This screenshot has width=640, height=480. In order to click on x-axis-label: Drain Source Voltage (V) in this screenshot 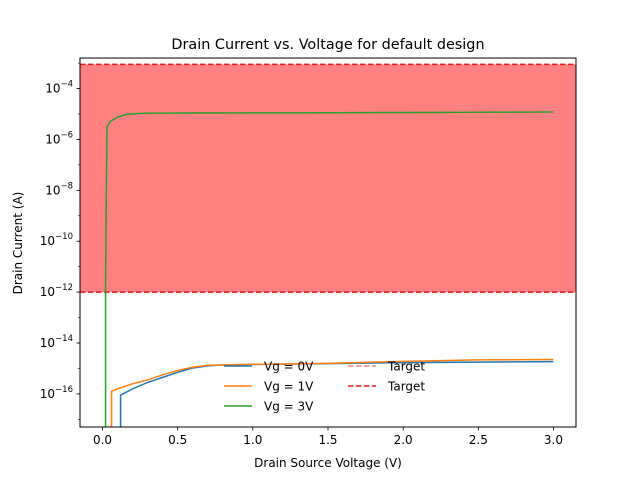, I will do `click(328, 463)`.